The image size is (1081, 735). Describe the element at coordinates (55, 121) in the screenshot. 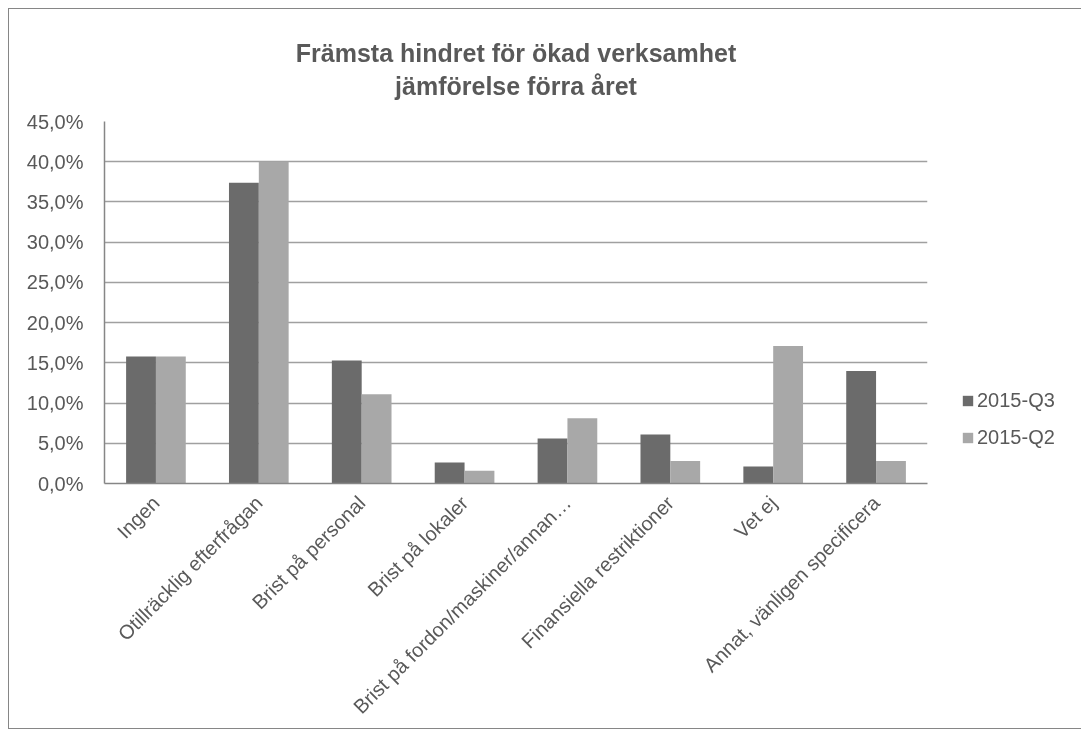

I see `y-tick-label: 45,0%` at that location.